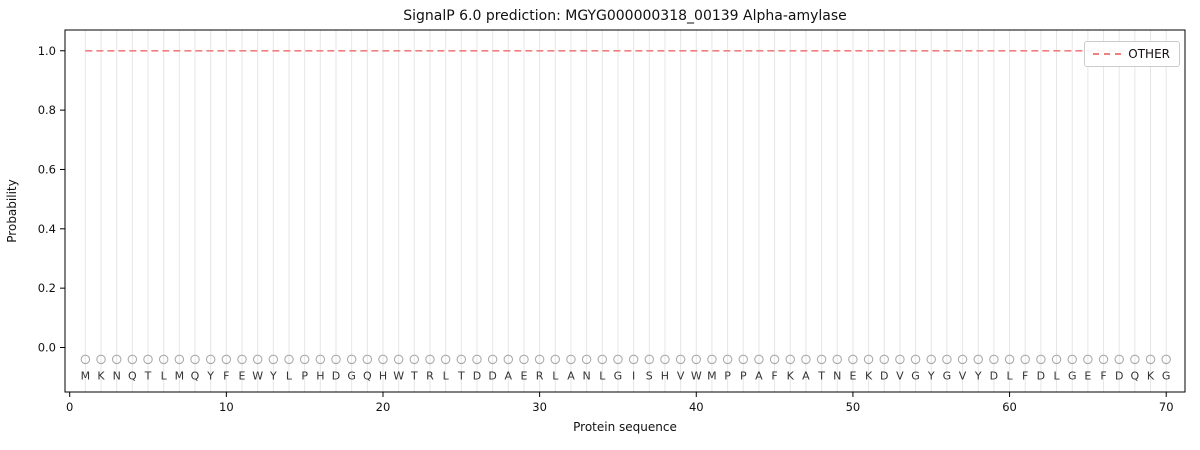 This screenshot has width=1200, height=450. Describe the element at coordinates (47, 51) in the screenshot. I see `y-tick-label: 1.0` at that location.